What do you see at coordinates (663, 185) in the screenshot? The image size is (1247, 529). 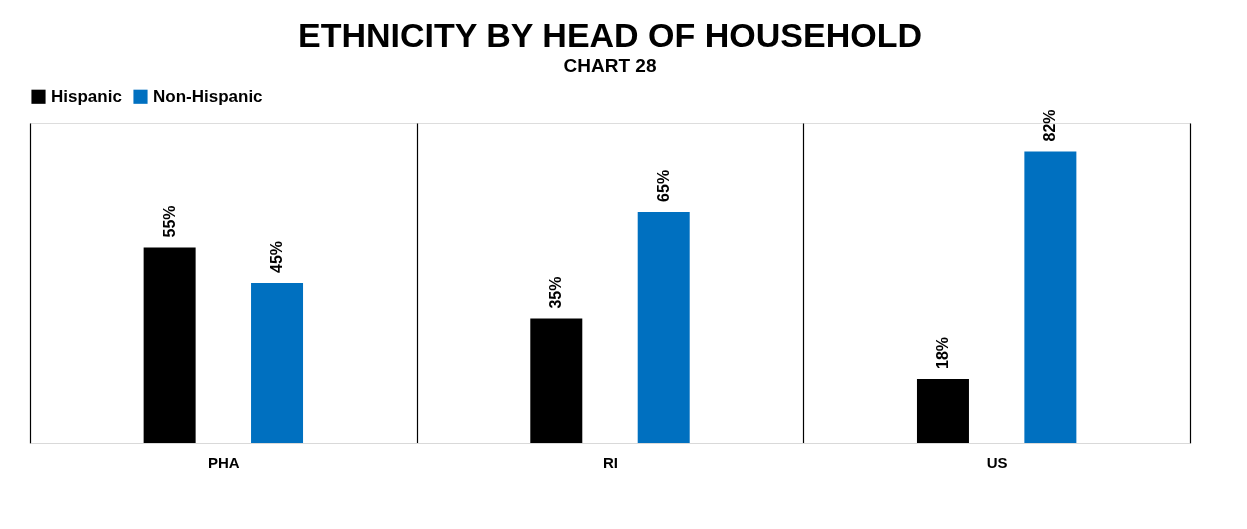 I see `data-label: 65%` at bounding box center [663, 185].